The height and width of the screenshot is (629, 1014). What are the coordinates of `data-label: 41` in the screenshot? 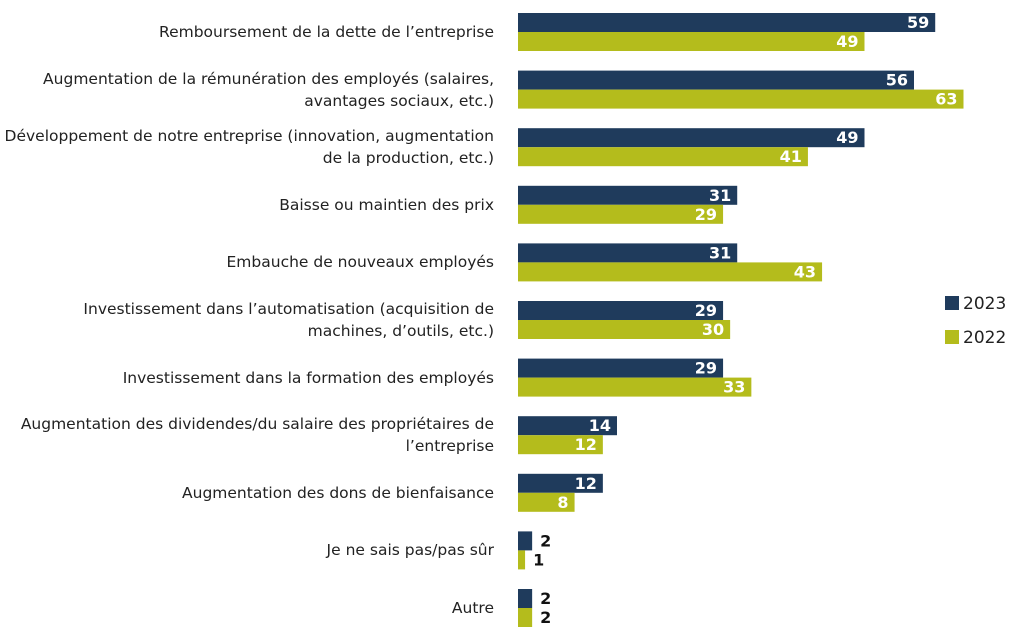 It's located at (791, 156).